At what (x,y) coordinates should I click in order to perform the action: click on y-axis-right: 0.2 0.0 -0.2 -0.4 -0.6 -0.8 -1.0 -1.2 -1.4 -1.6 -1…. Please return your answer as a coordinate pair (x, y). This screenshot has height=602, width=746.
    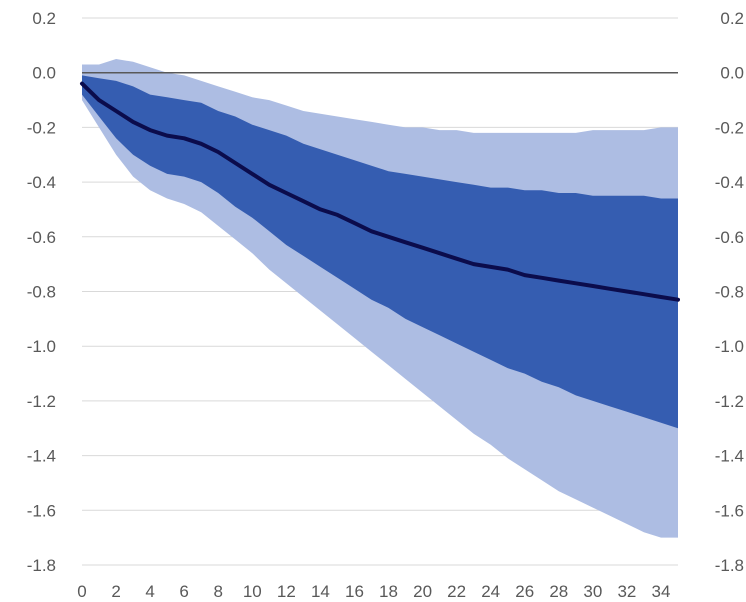
    Looking at the image, I should click on (729, 292).